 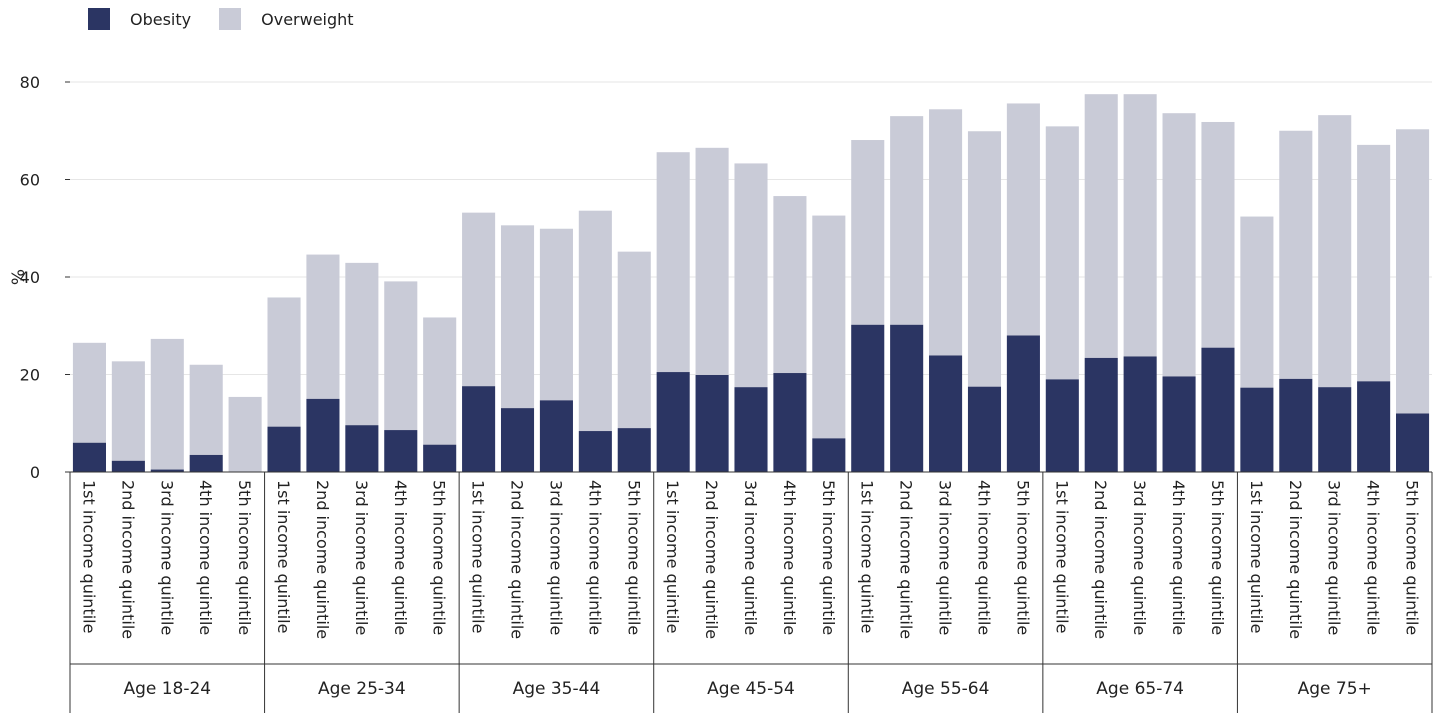 What do you see at coordinates (139, 19) in the screenshot?
I see `legend-item-obesity: Obesity` at bounding box center [139, 19].